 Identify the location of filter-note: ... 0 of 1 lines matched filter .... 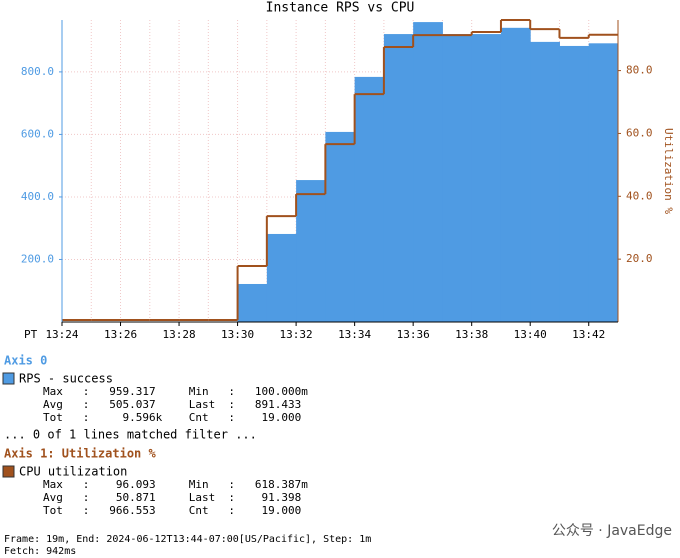
(130, 435).